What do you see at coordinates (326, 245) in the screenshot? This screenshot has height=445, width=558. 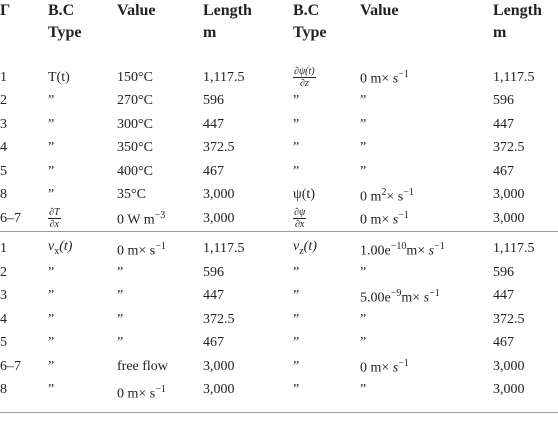 I see `table-cell: vz(t)` at bounding box center [326, 245].